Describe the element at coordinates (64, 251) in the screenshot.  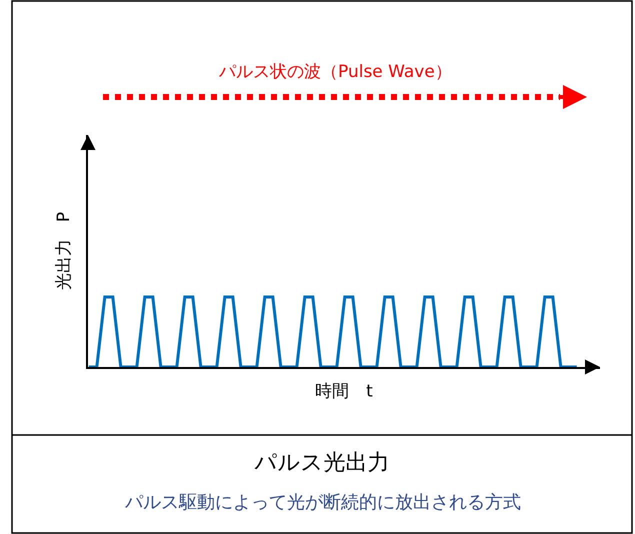
I see `y-axis-title: 光出力 P` at that location.